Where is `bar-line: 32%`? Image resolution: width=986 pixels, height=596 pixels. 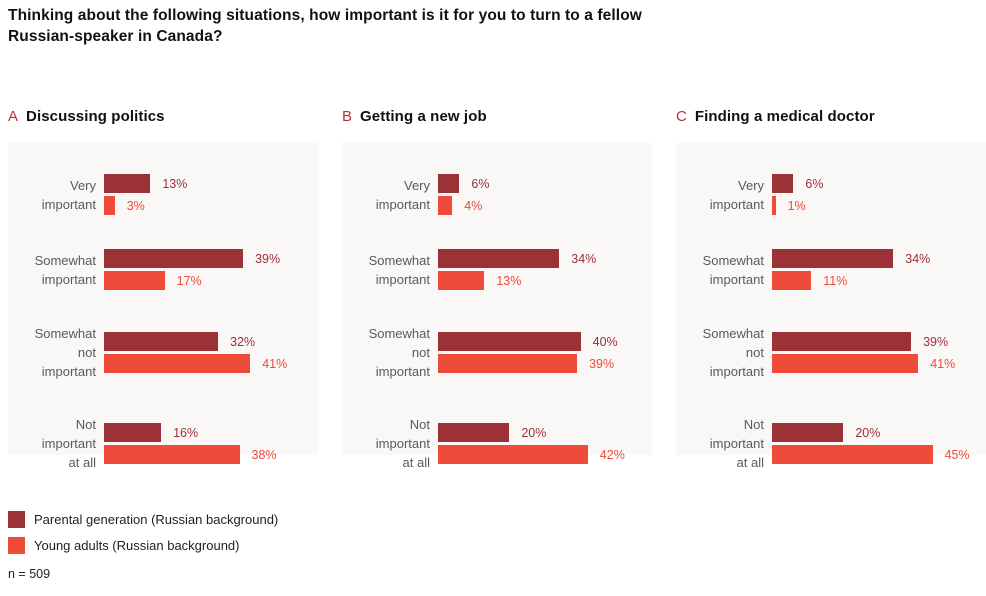 bar-line: 32% is located at coordinates (211, 341).